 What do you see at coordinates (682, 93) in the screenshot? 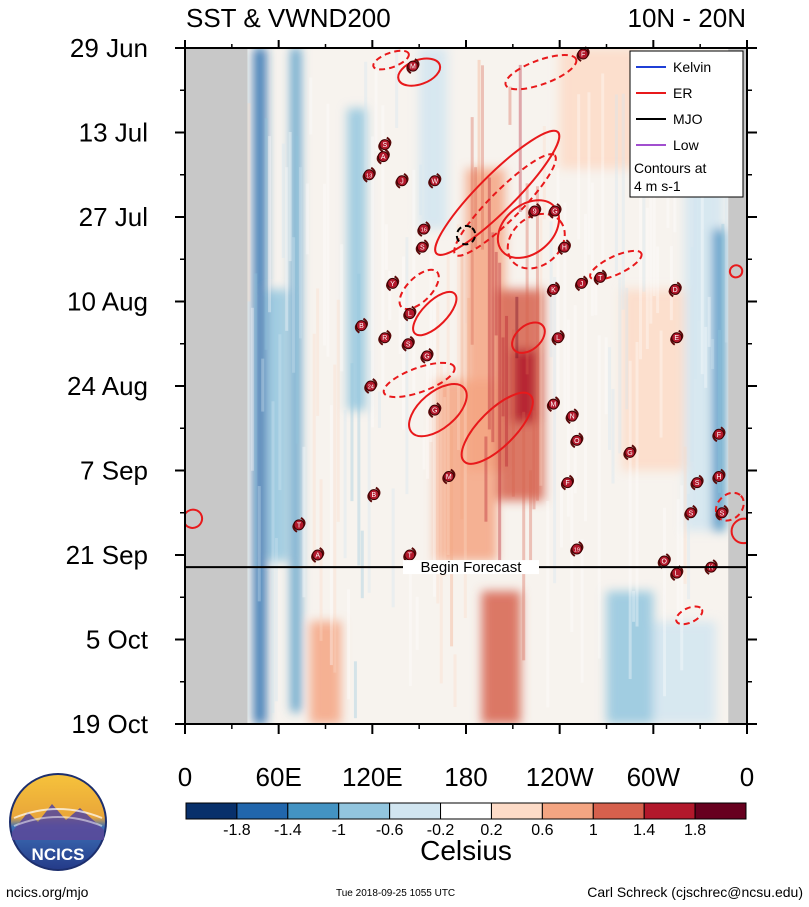
I see `legend-label-er: ER` at bounding box center [682, 93].